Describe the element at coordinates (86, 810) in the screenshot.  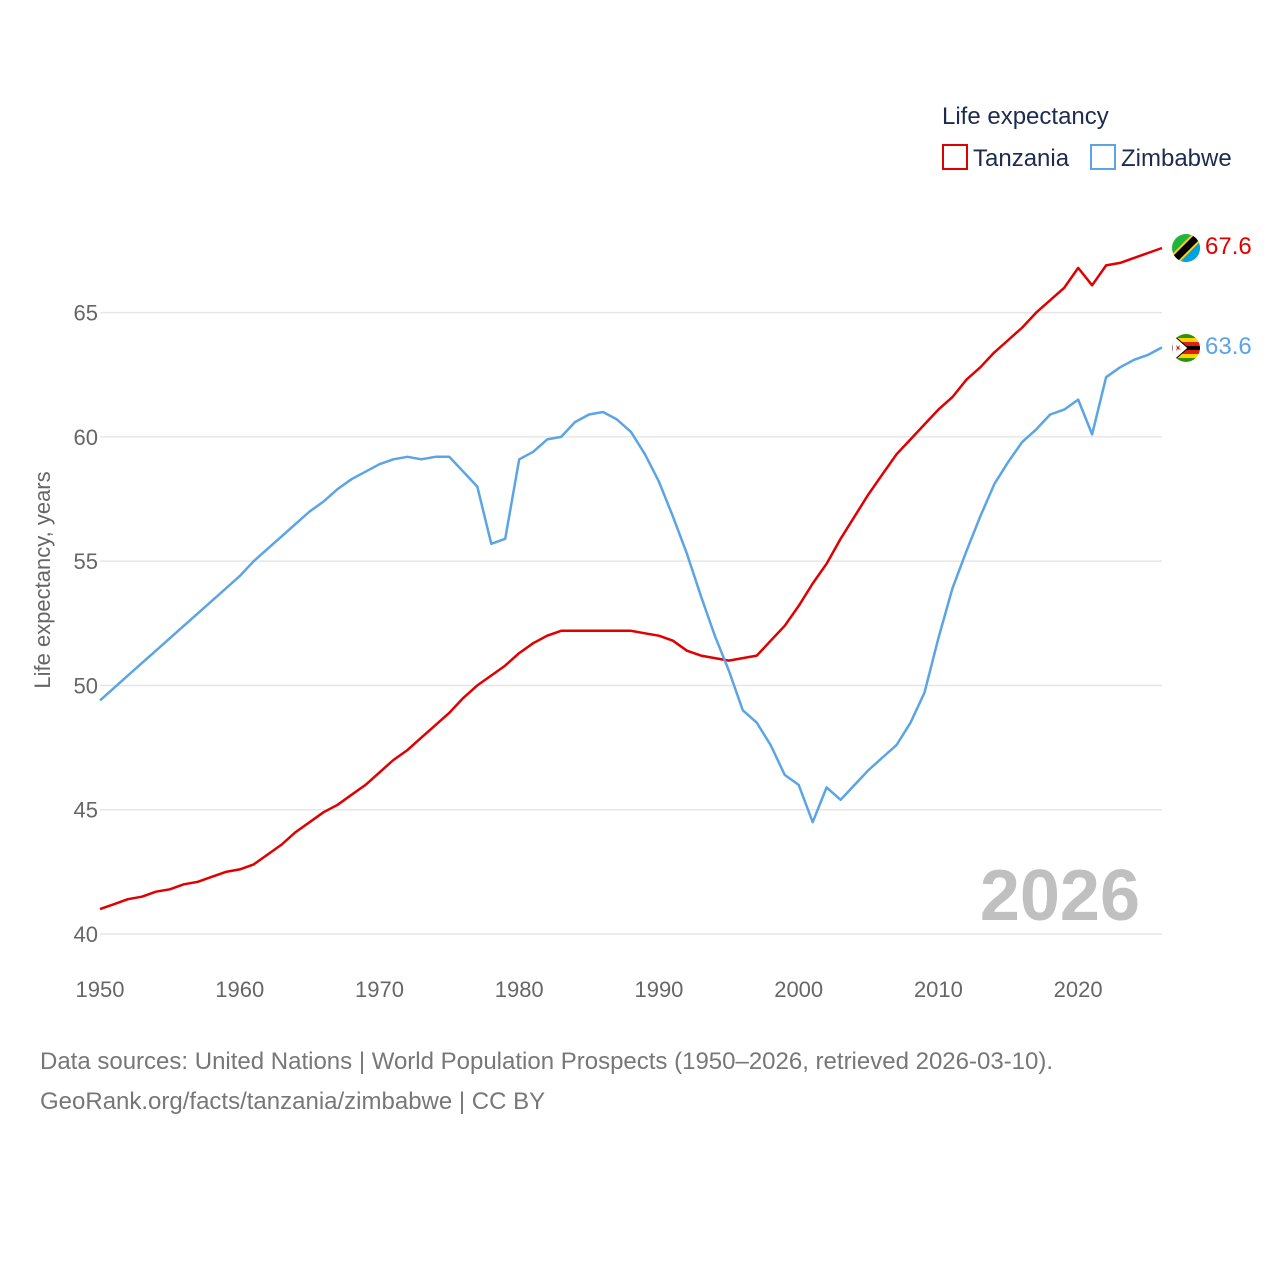
I see `y-tick-label: 45` at that location.